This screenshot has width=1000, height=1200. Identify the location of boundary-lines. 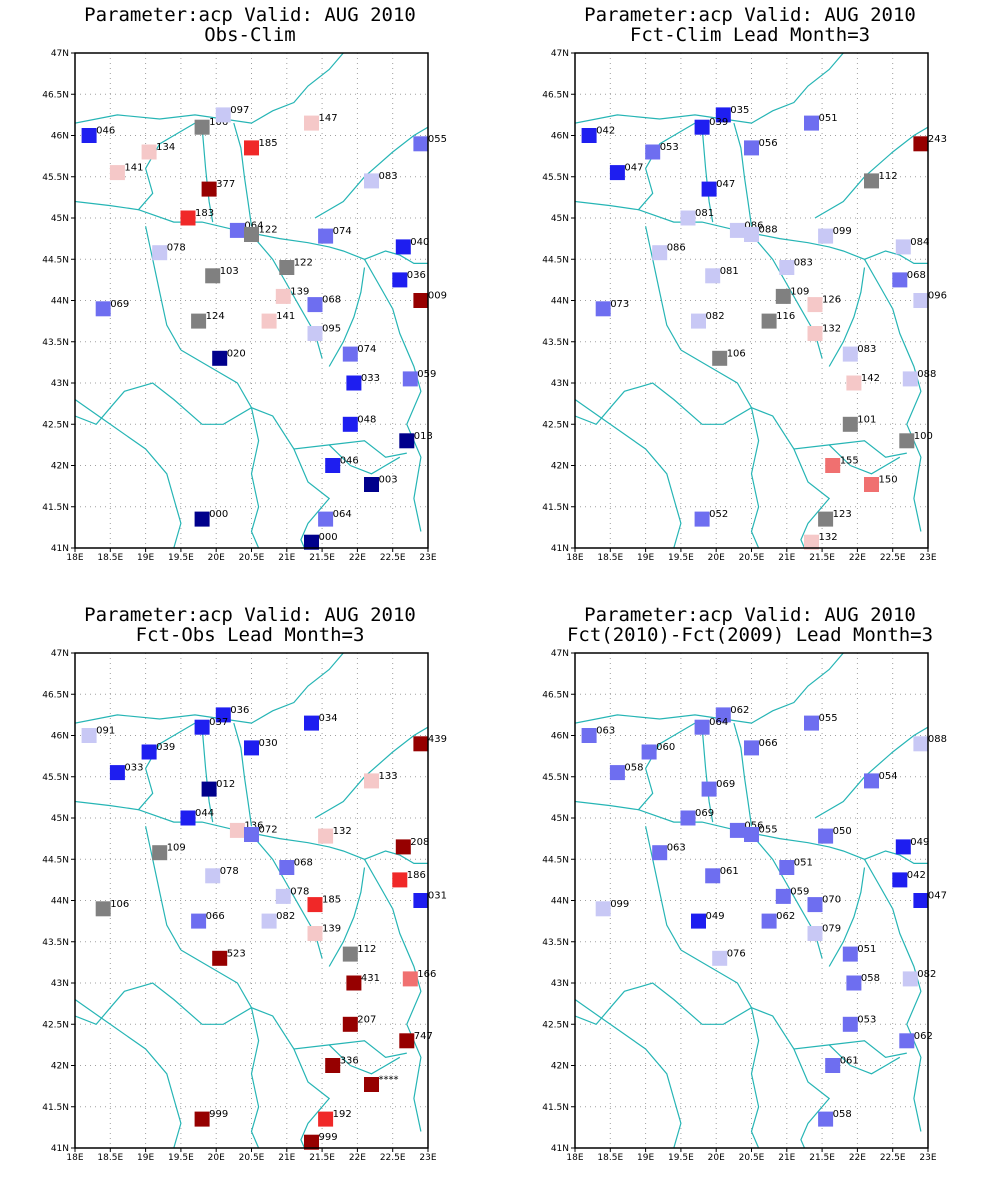
(251, 300).